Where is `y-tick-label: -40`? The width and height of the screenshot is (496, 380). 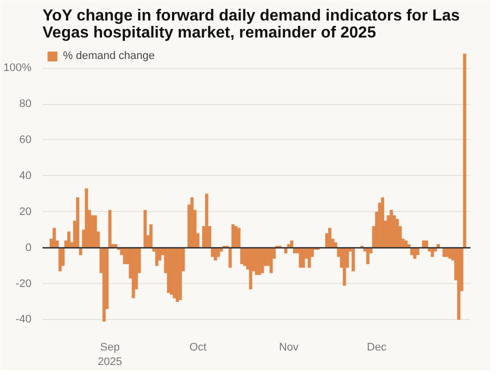
y-tick-label: -40 is located at coordinates (24, 320).